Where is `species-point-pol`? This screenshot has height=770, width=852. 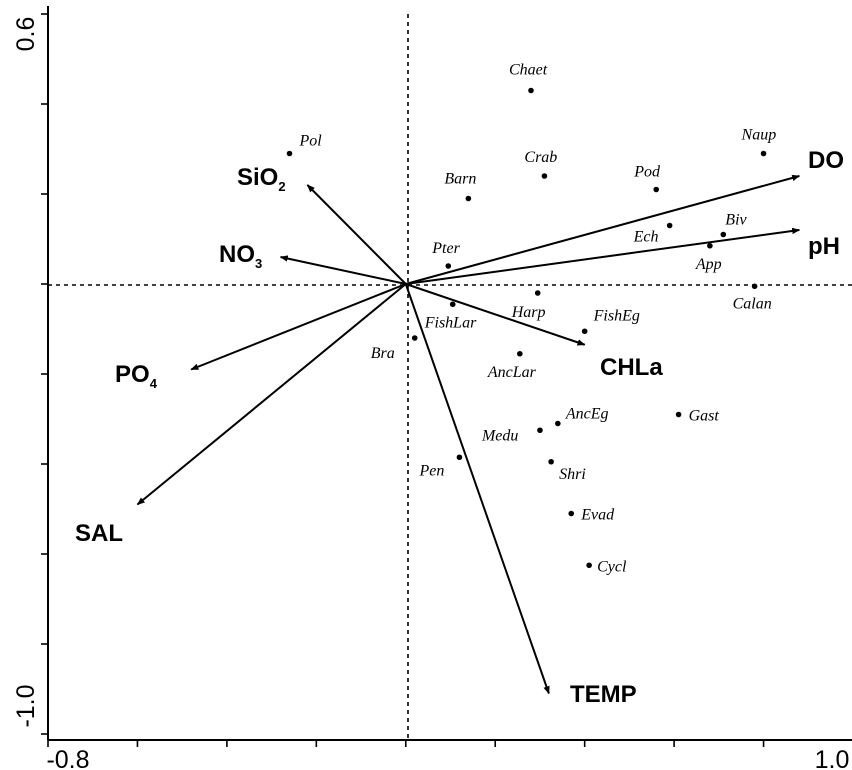 species-point-pol is located at coordinates (289, 153).